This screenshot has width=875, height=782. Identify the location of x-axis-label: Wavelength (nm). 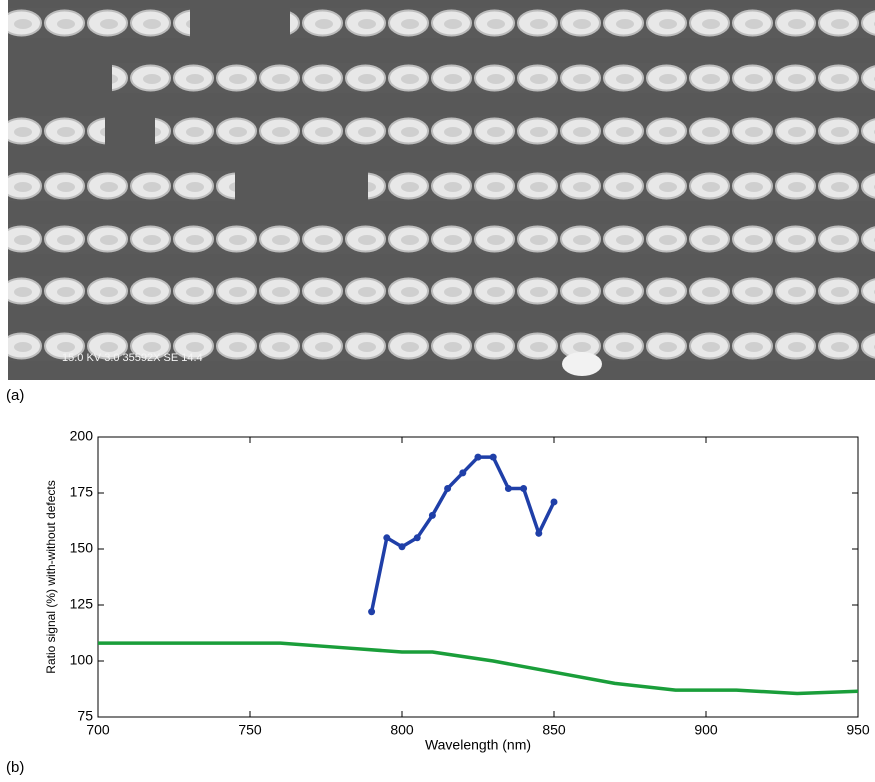
(478, 745).